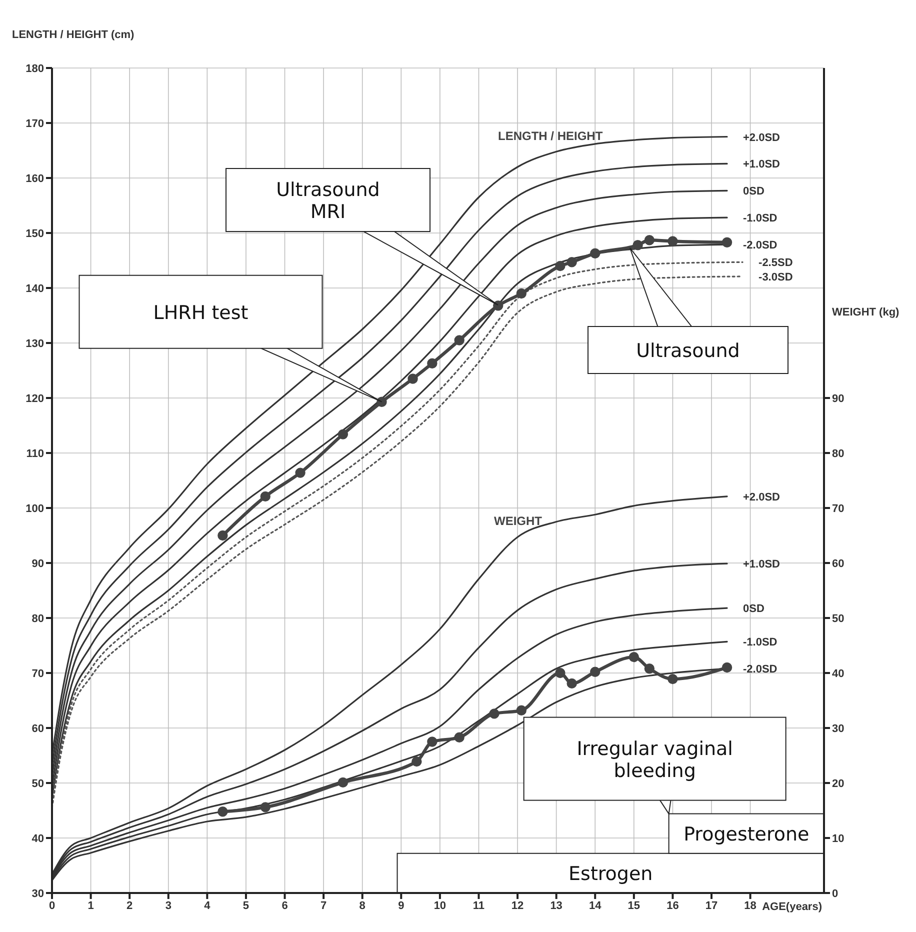  Describe the element at coordinates (246, 906) in the screenshot. I see `x-tick-label: 5` at that location.